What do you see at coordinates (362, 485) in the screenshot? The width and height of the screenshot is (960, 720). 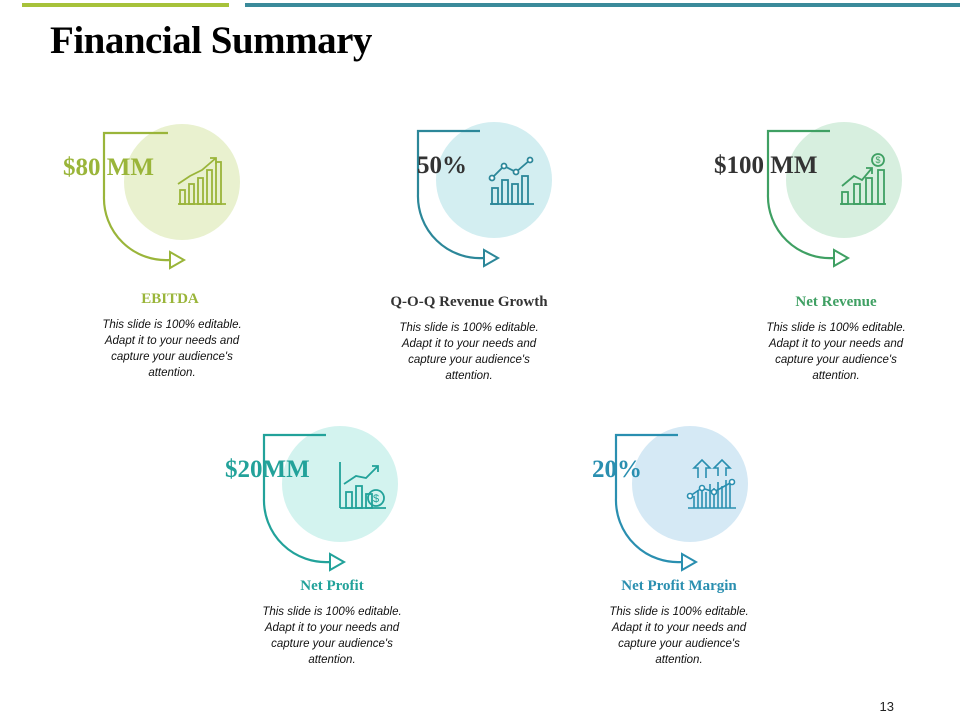 I see `profit-chart-icon: $` at bounding box center [362, 485].